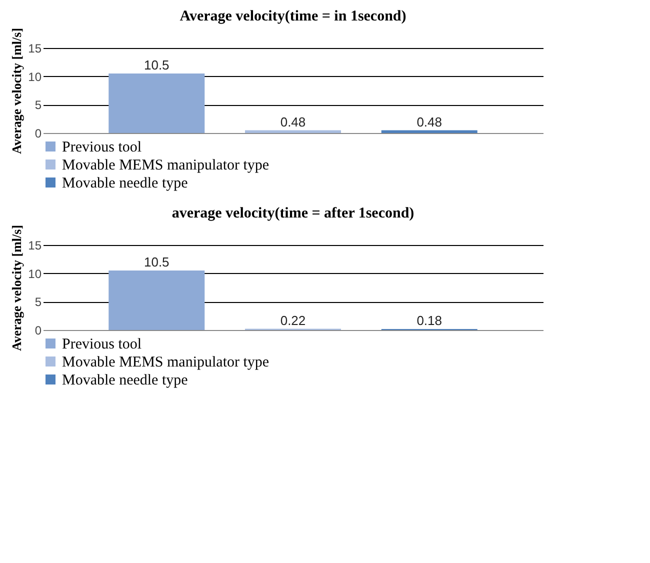 This screenshot has width=650, height=563. Describe the element at coordinates (293, 16) in the screenshot. I see `chart-title: Average velocity(time = in 1second)` at that location.